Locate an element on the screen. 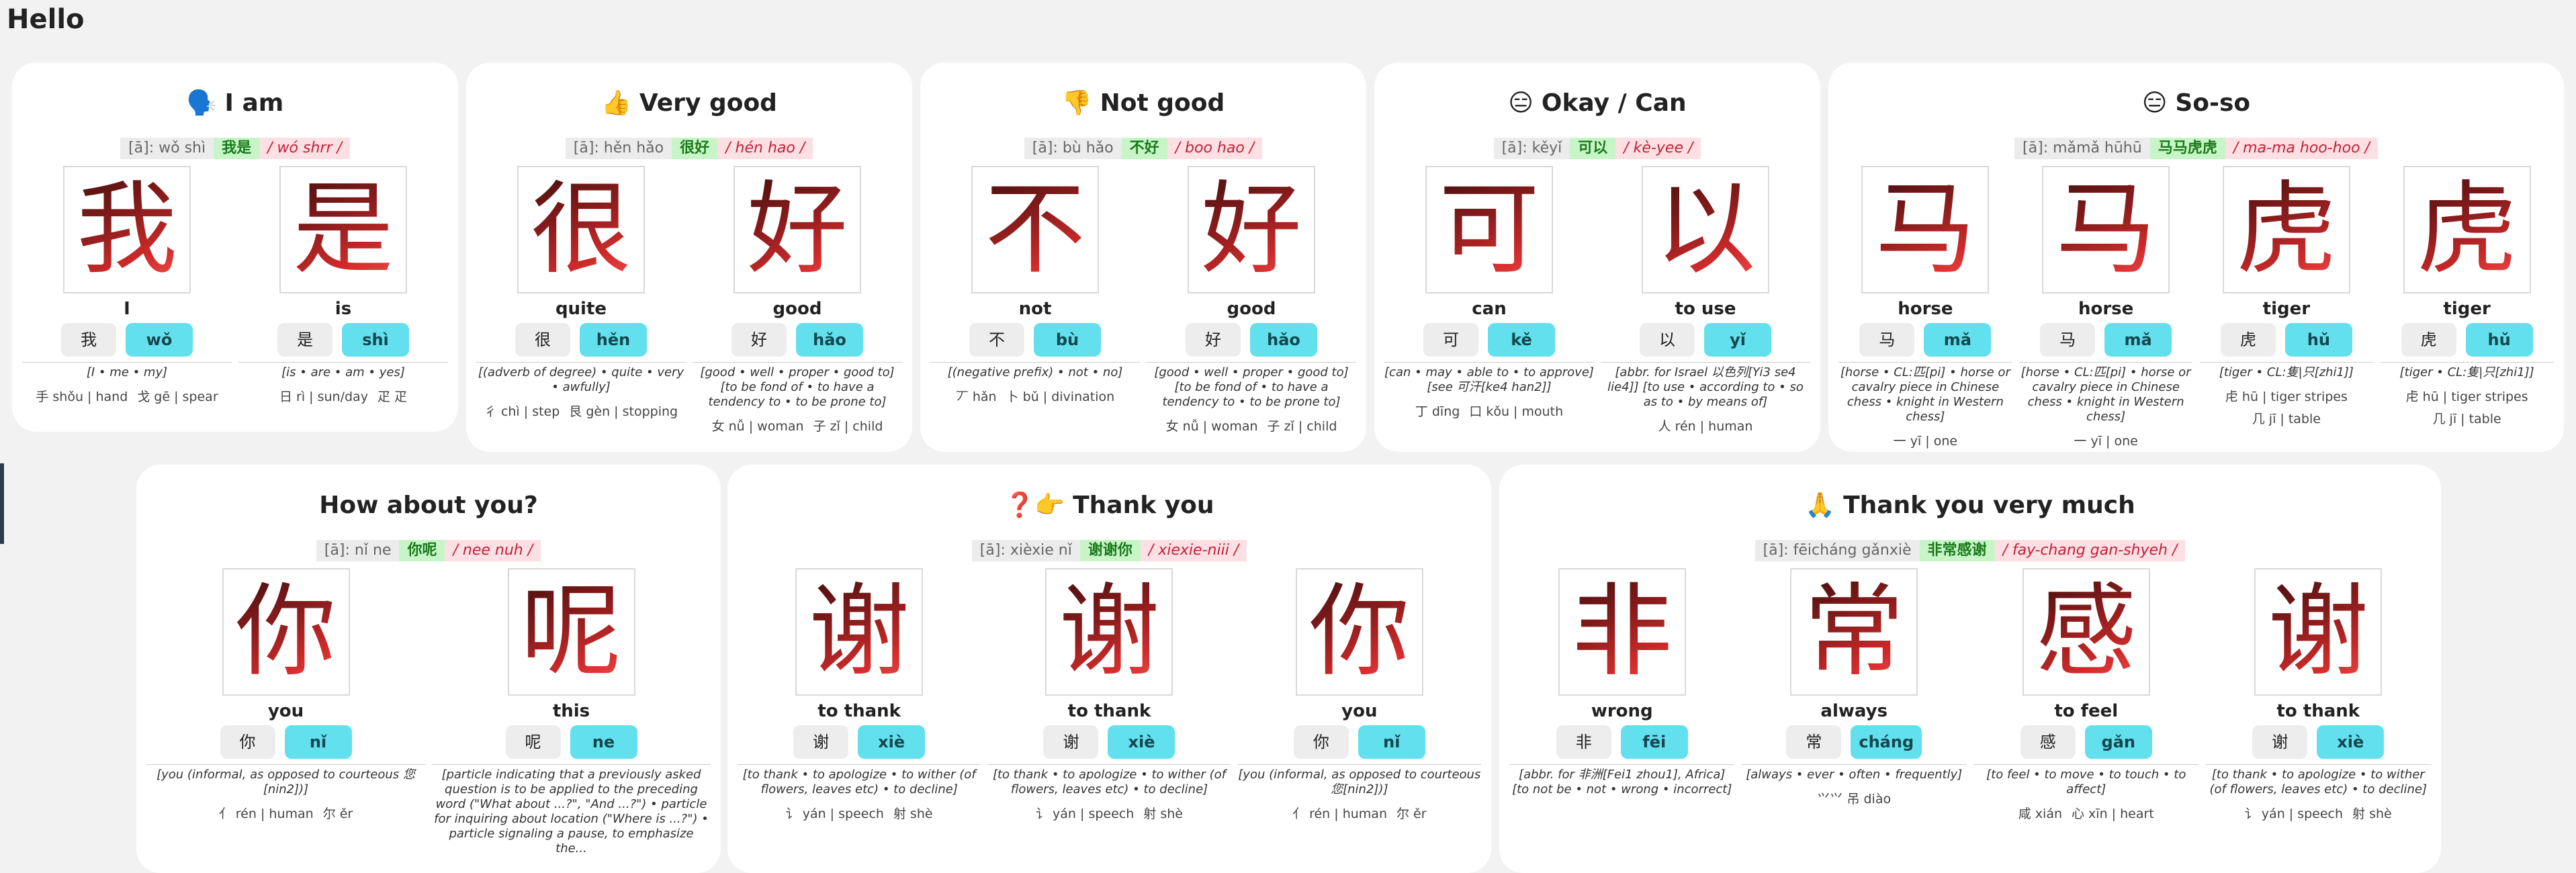 The image size is (2576, 873). radical-item: 口 kǒu | mouth is located at coordinates (1517, 412).